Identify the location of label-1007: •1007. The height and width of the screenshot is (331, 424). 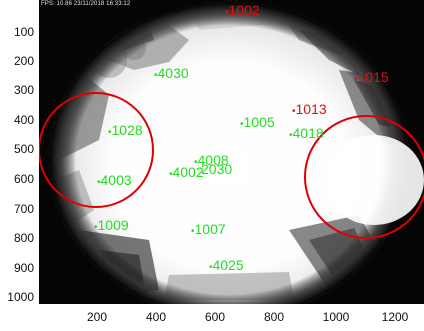
(208, 229).